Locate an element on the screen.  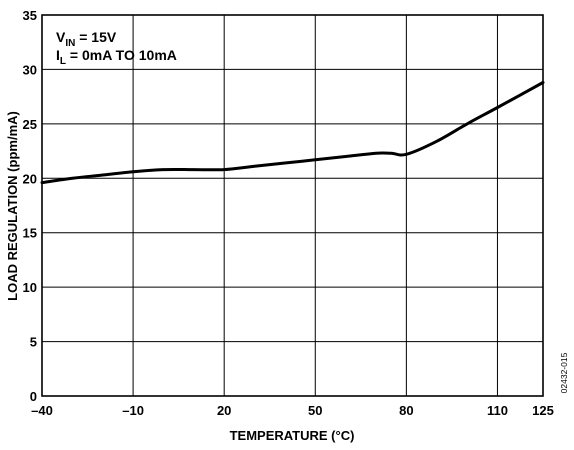
x-axis-title: TEMPERATURE (°C) is located at coordinates (292, 435).